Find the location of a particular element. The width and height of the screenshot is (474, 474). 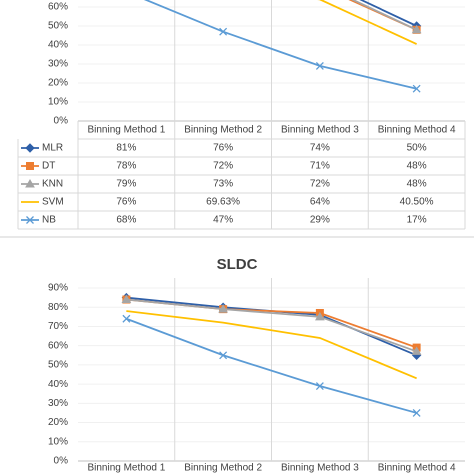

table-value: 64% is located at coordinates (320, 202).